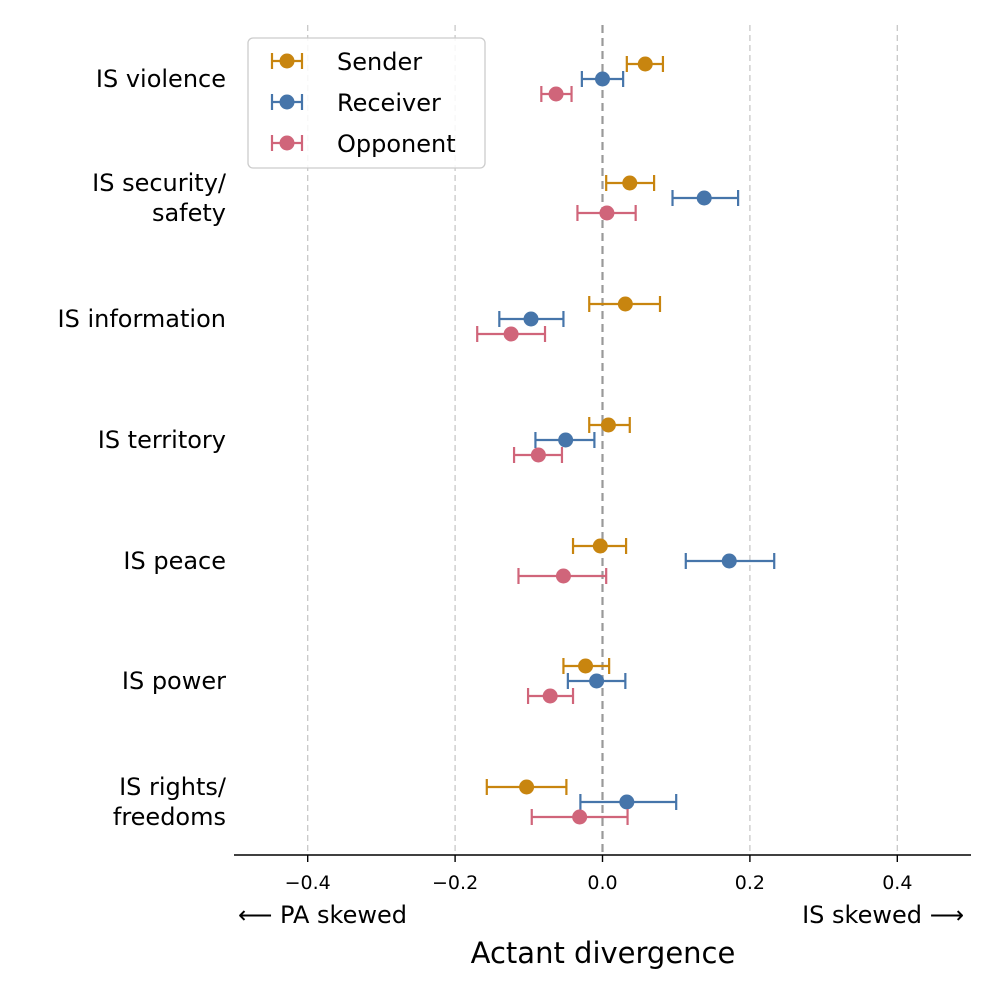 The image size is (996, 996). I want to click on category-label-3: IS territory, so click(162, 440).